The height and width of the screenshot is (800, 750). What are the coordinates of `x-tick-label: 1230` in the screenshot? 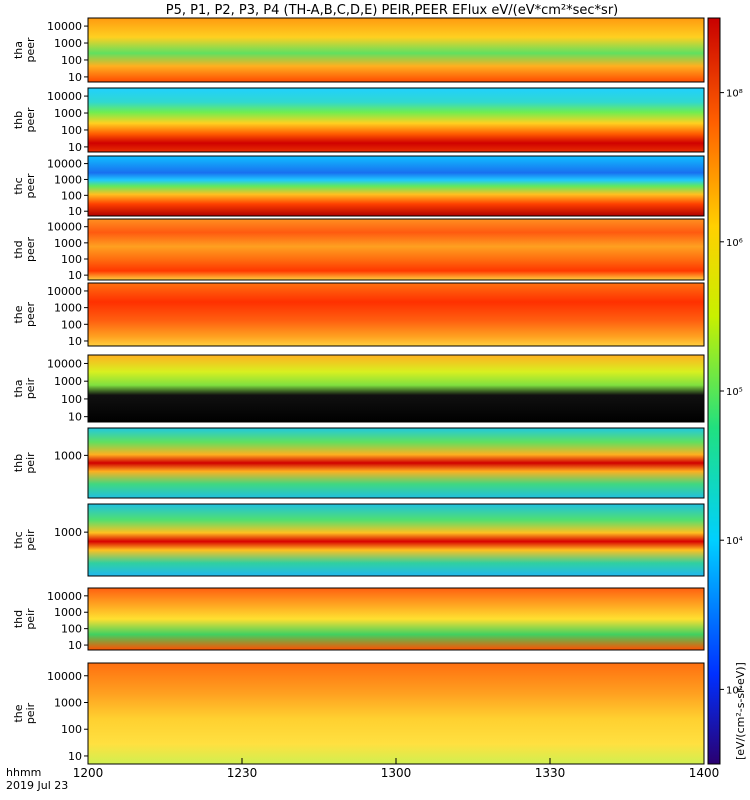 It's located at (242, 773).